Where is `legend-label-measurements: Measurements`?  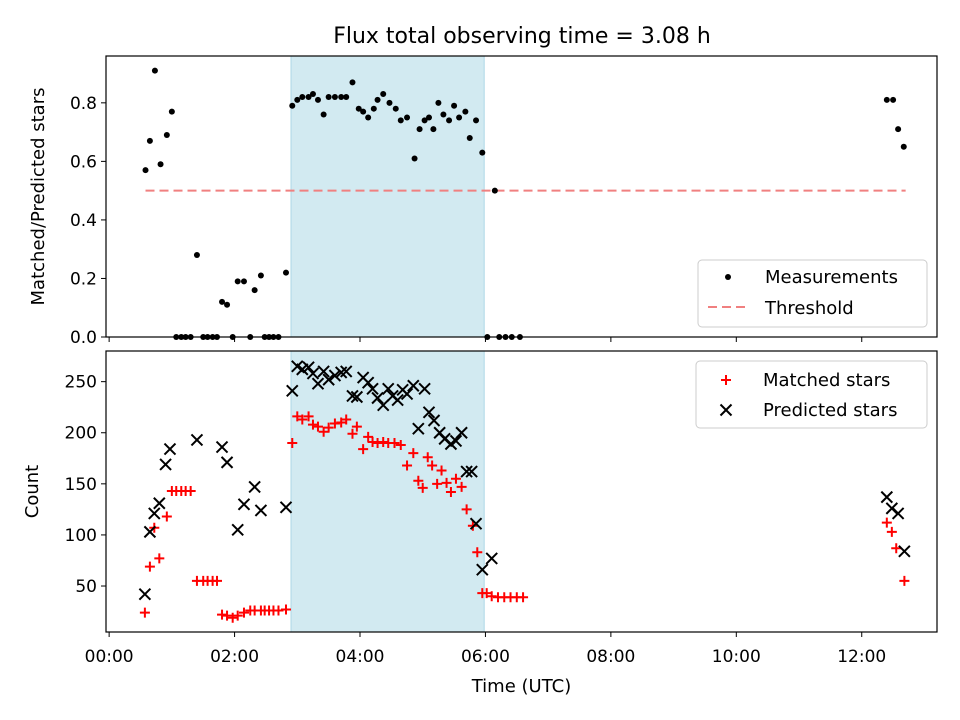
legend-label-measurements: Measurements is located at coordinates (831, 277).